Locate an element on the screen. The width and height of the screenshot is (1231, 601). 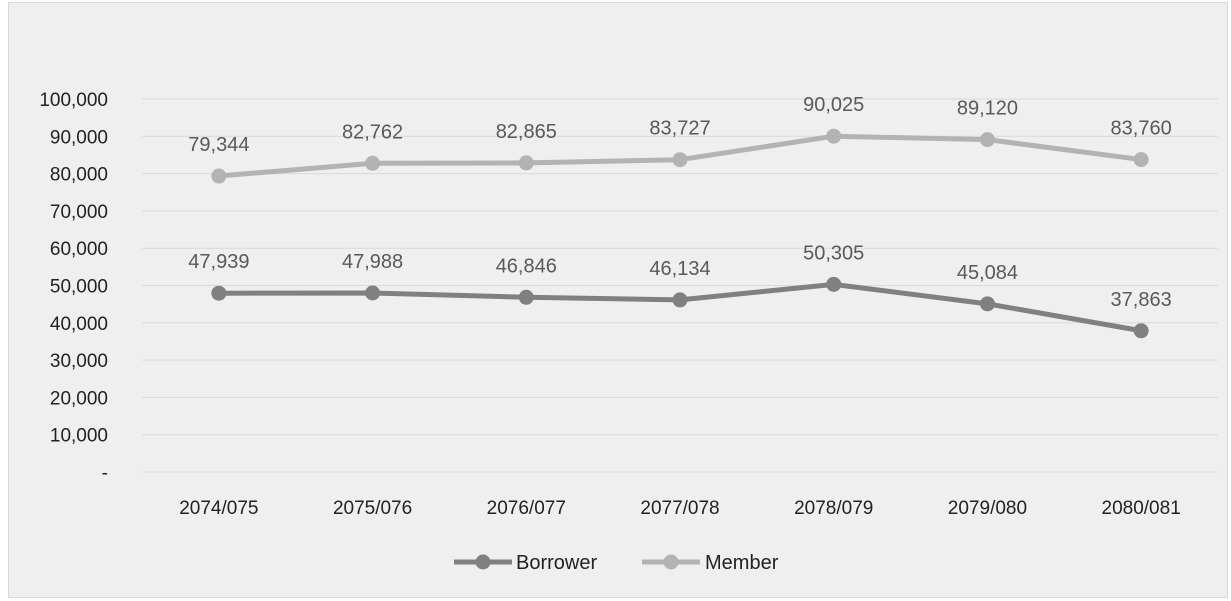
y-tick-label: 90,000 is located at coordinates (79, 137).